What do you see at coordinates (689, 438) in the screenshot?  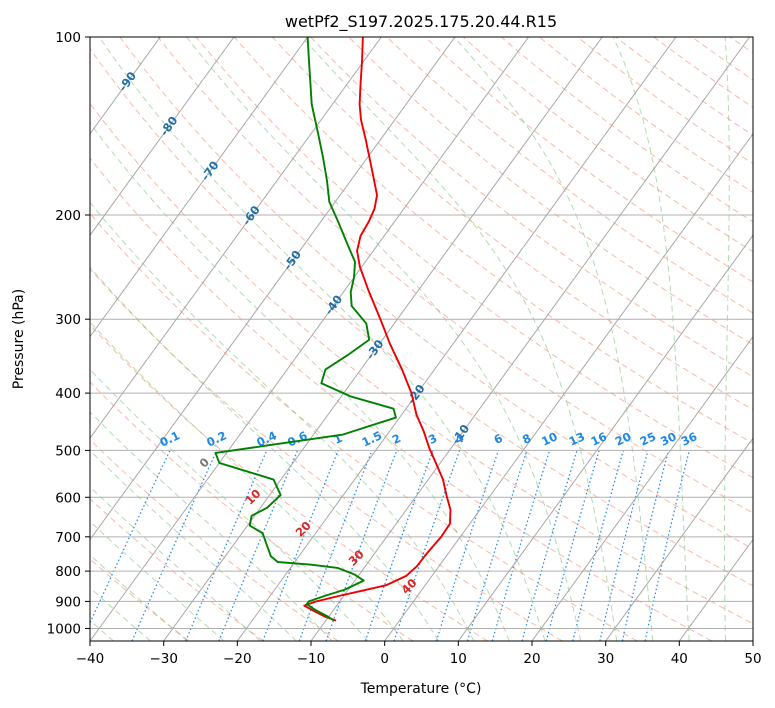 I see `mixing-ratio-label: 36` at bounding box center [689, 438].